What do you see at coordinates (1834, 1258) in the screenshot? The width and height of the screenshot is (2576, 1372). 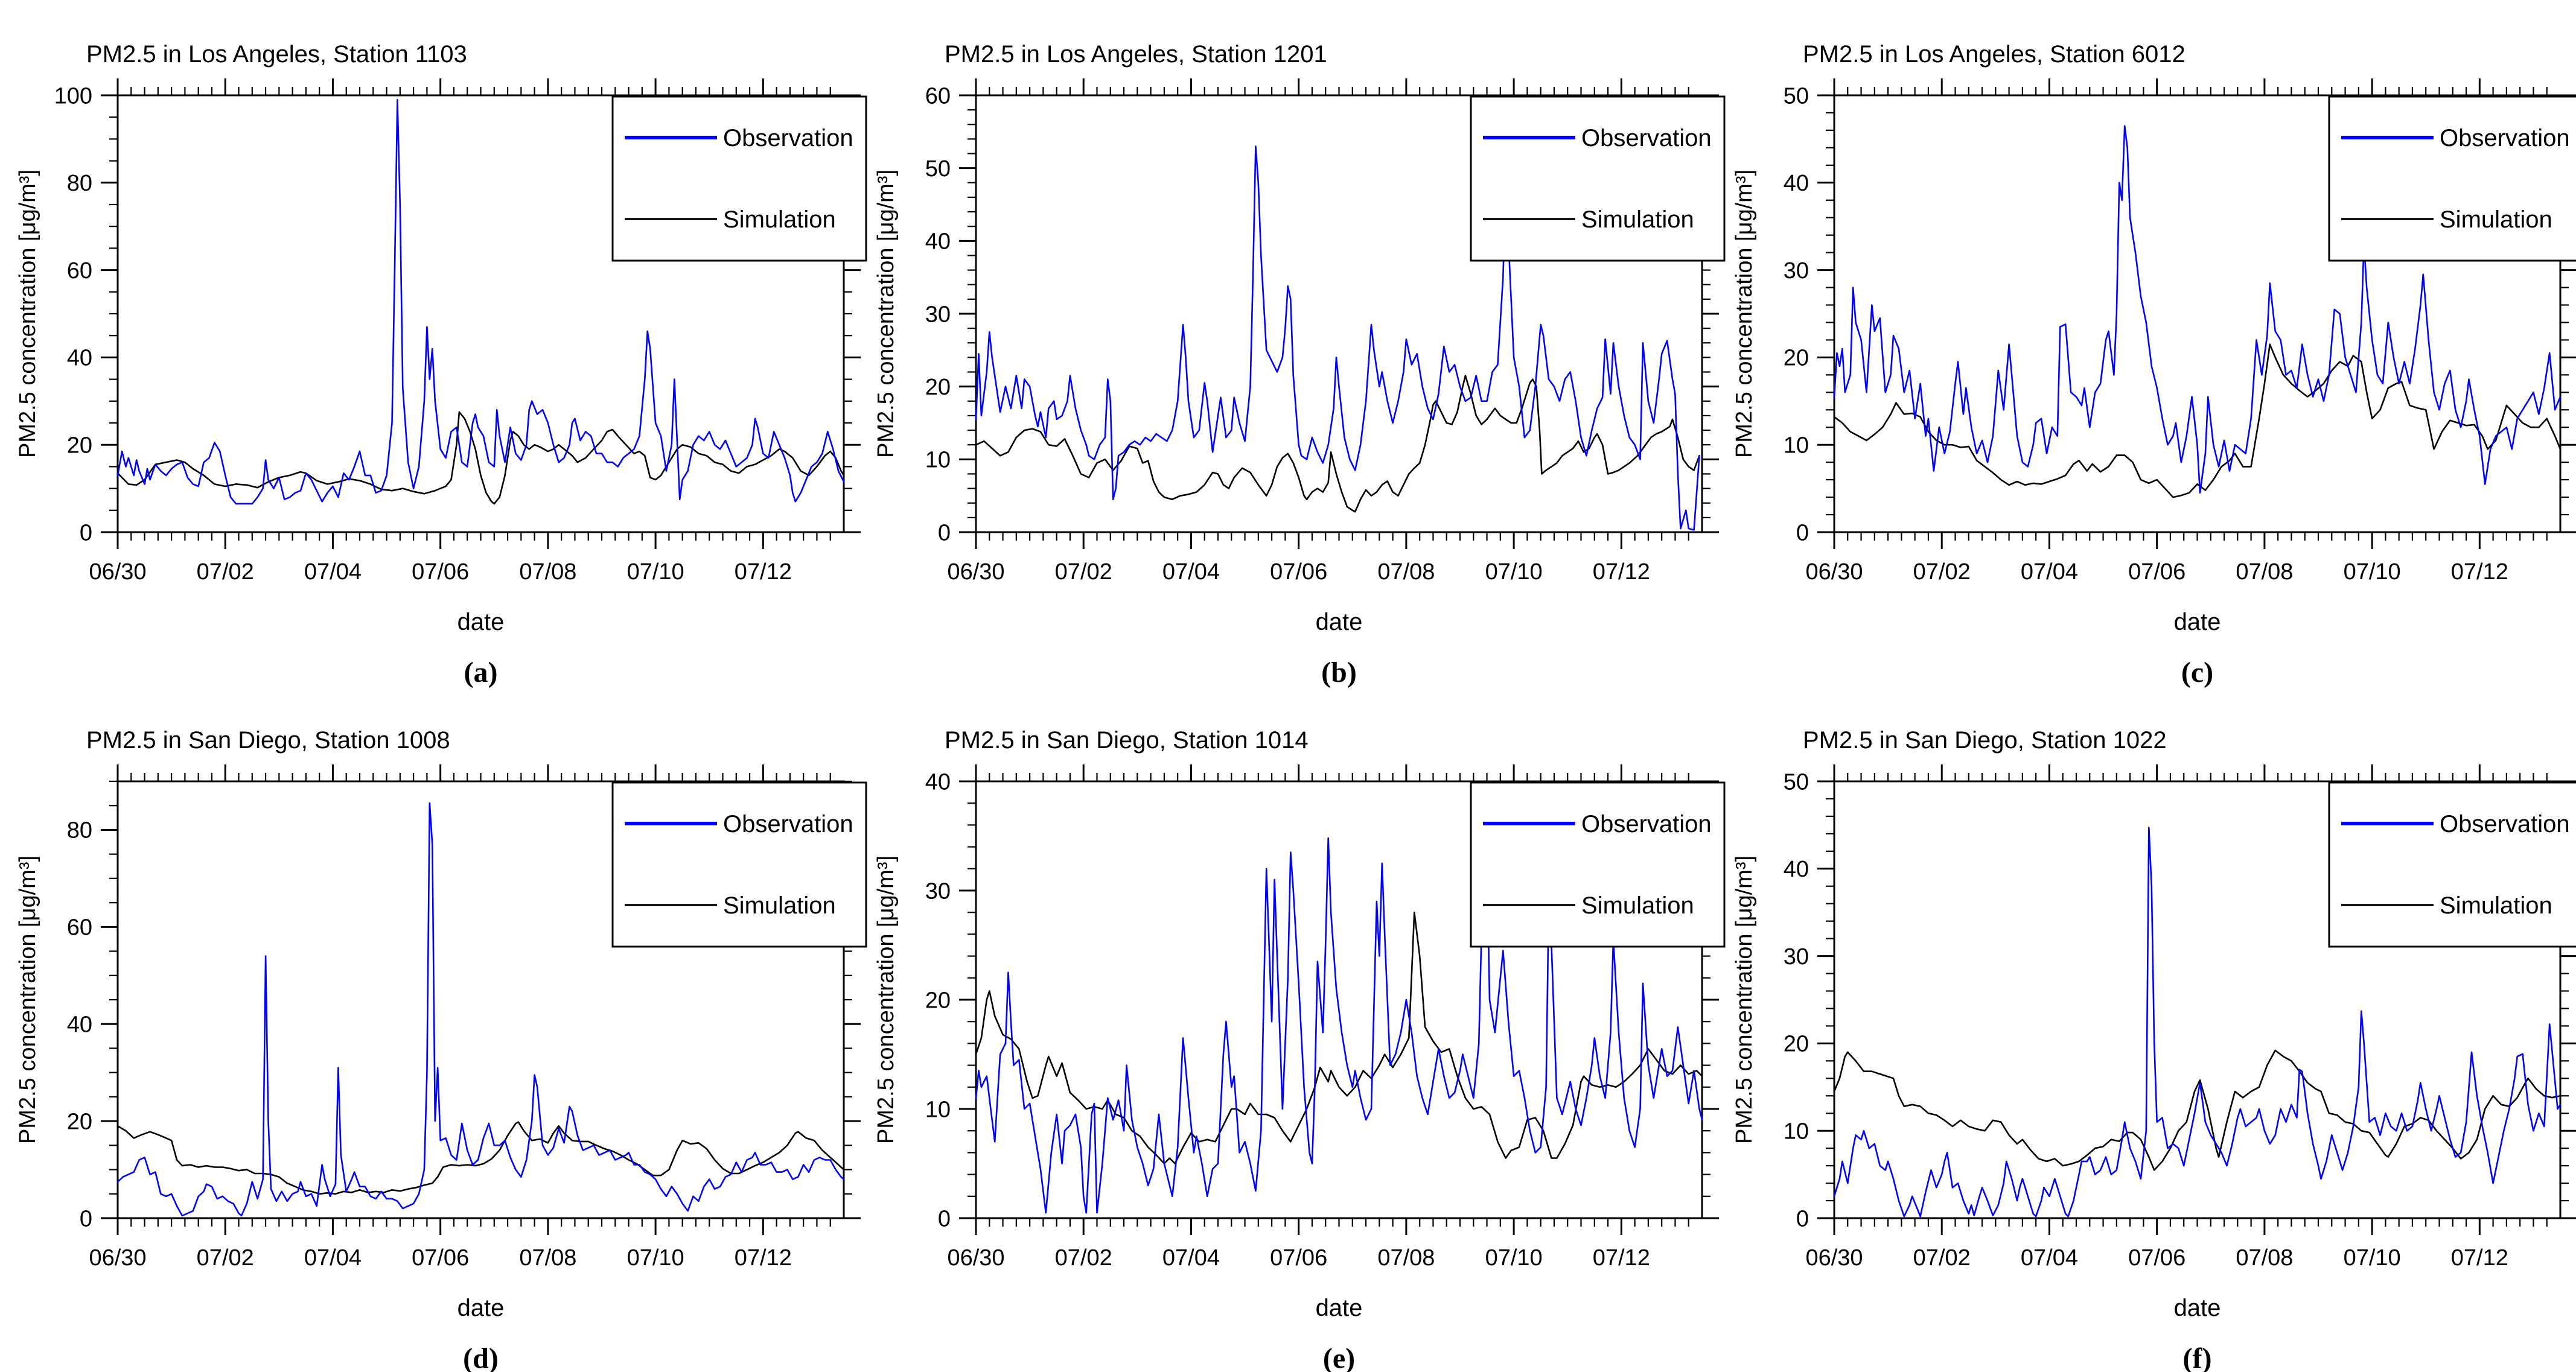 I see `x-tick-label: 06/30` at bounding box center [1834, 1258].